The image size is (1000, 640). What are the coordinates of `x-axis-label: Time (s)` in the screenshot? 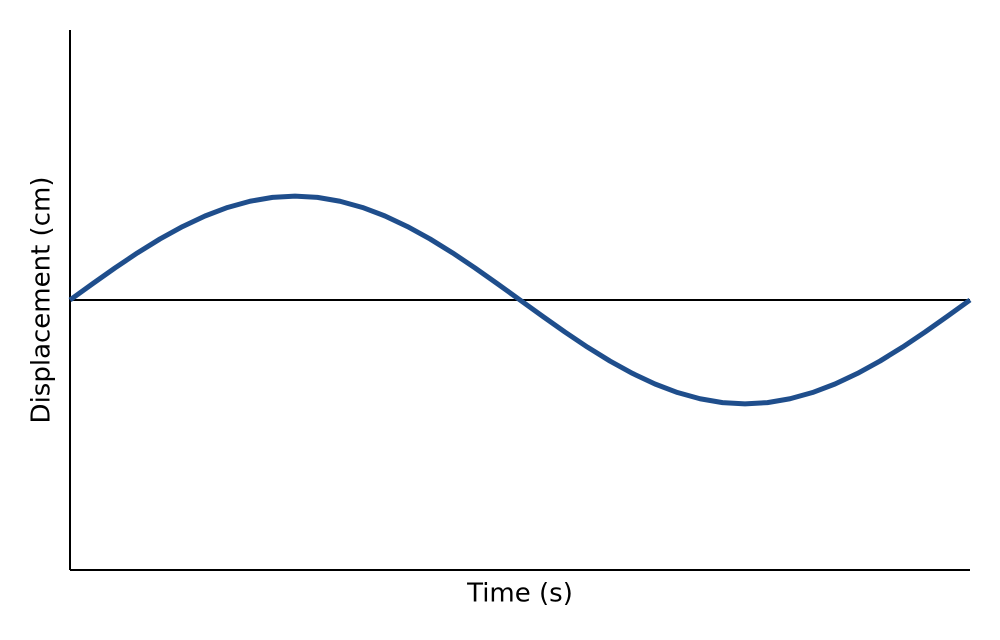 It's located at (519, 594).